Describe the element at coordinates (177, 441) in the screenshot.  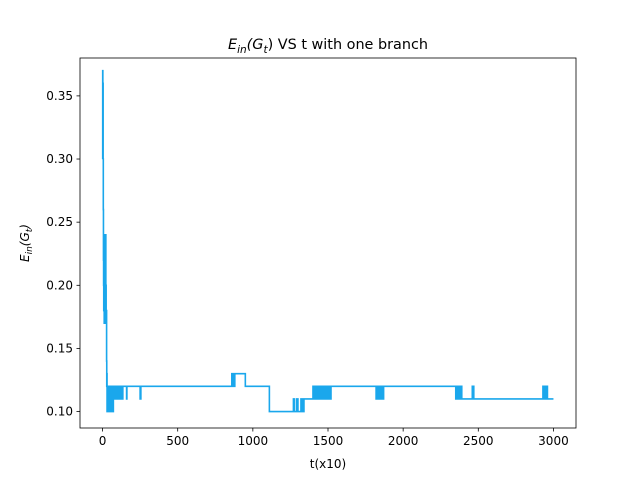
I see `x-tick-label: 500` at that location.